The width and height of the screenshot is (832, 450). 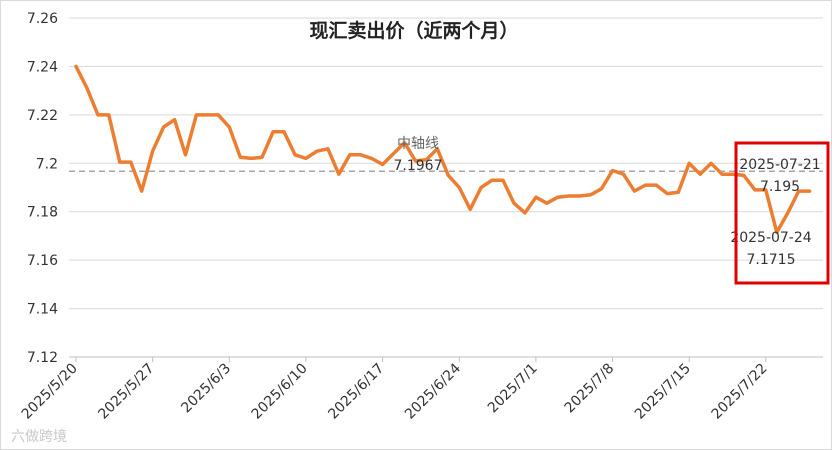 I want to click on annotation-date-2: 2025-07-24, so click(x=770, y=238).